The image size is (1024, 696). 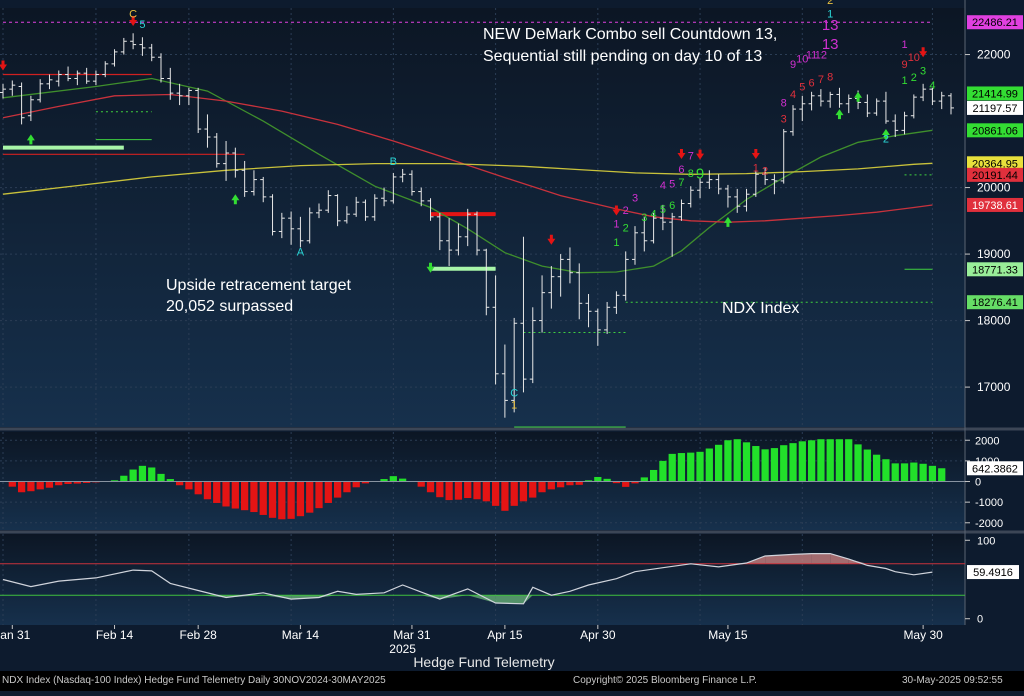 I want to click on signal-count-label: 3, so click(x=923, y=72).